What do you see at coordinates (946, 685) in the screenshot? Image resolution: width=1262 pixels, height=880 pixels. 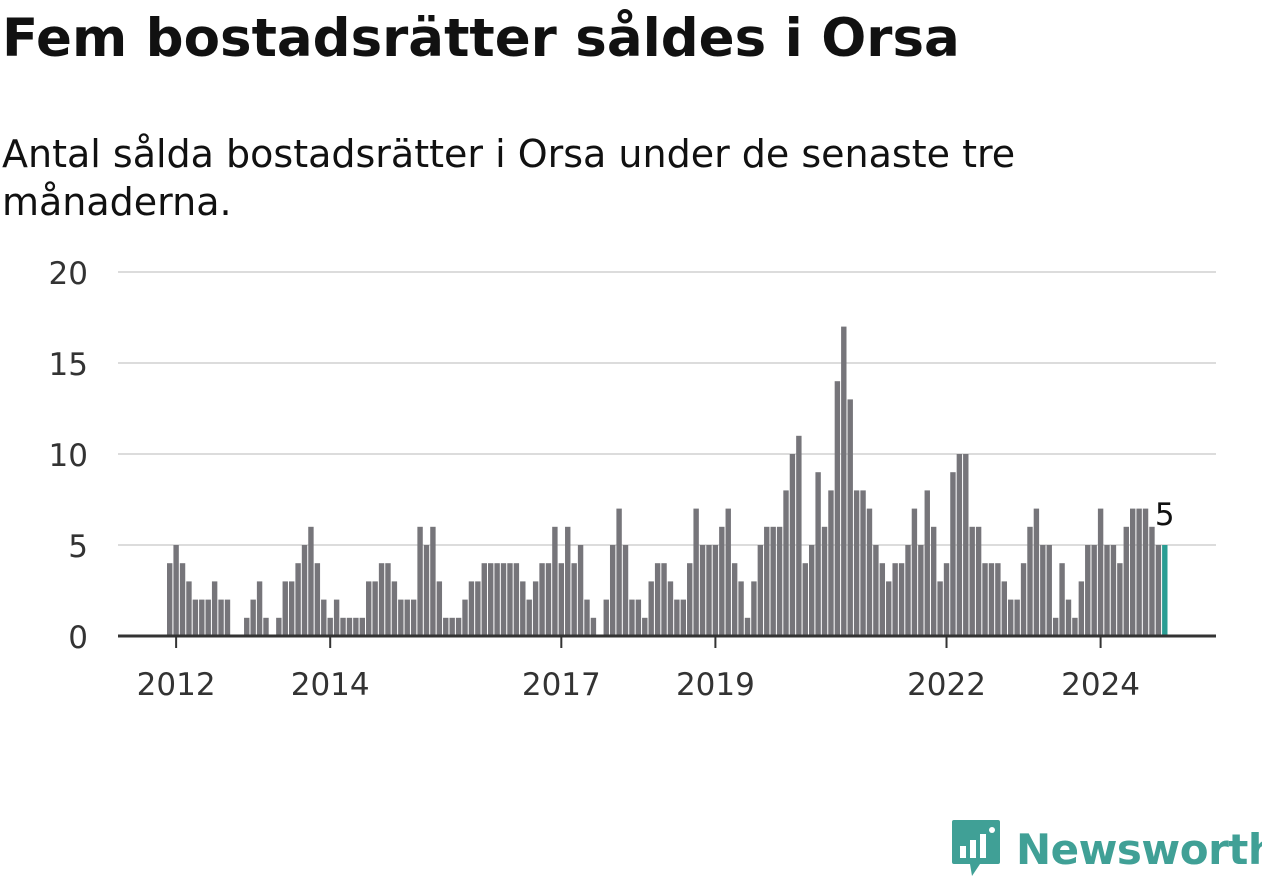 I see `x-tick-label: 2022` at bounding box center [946, 685].